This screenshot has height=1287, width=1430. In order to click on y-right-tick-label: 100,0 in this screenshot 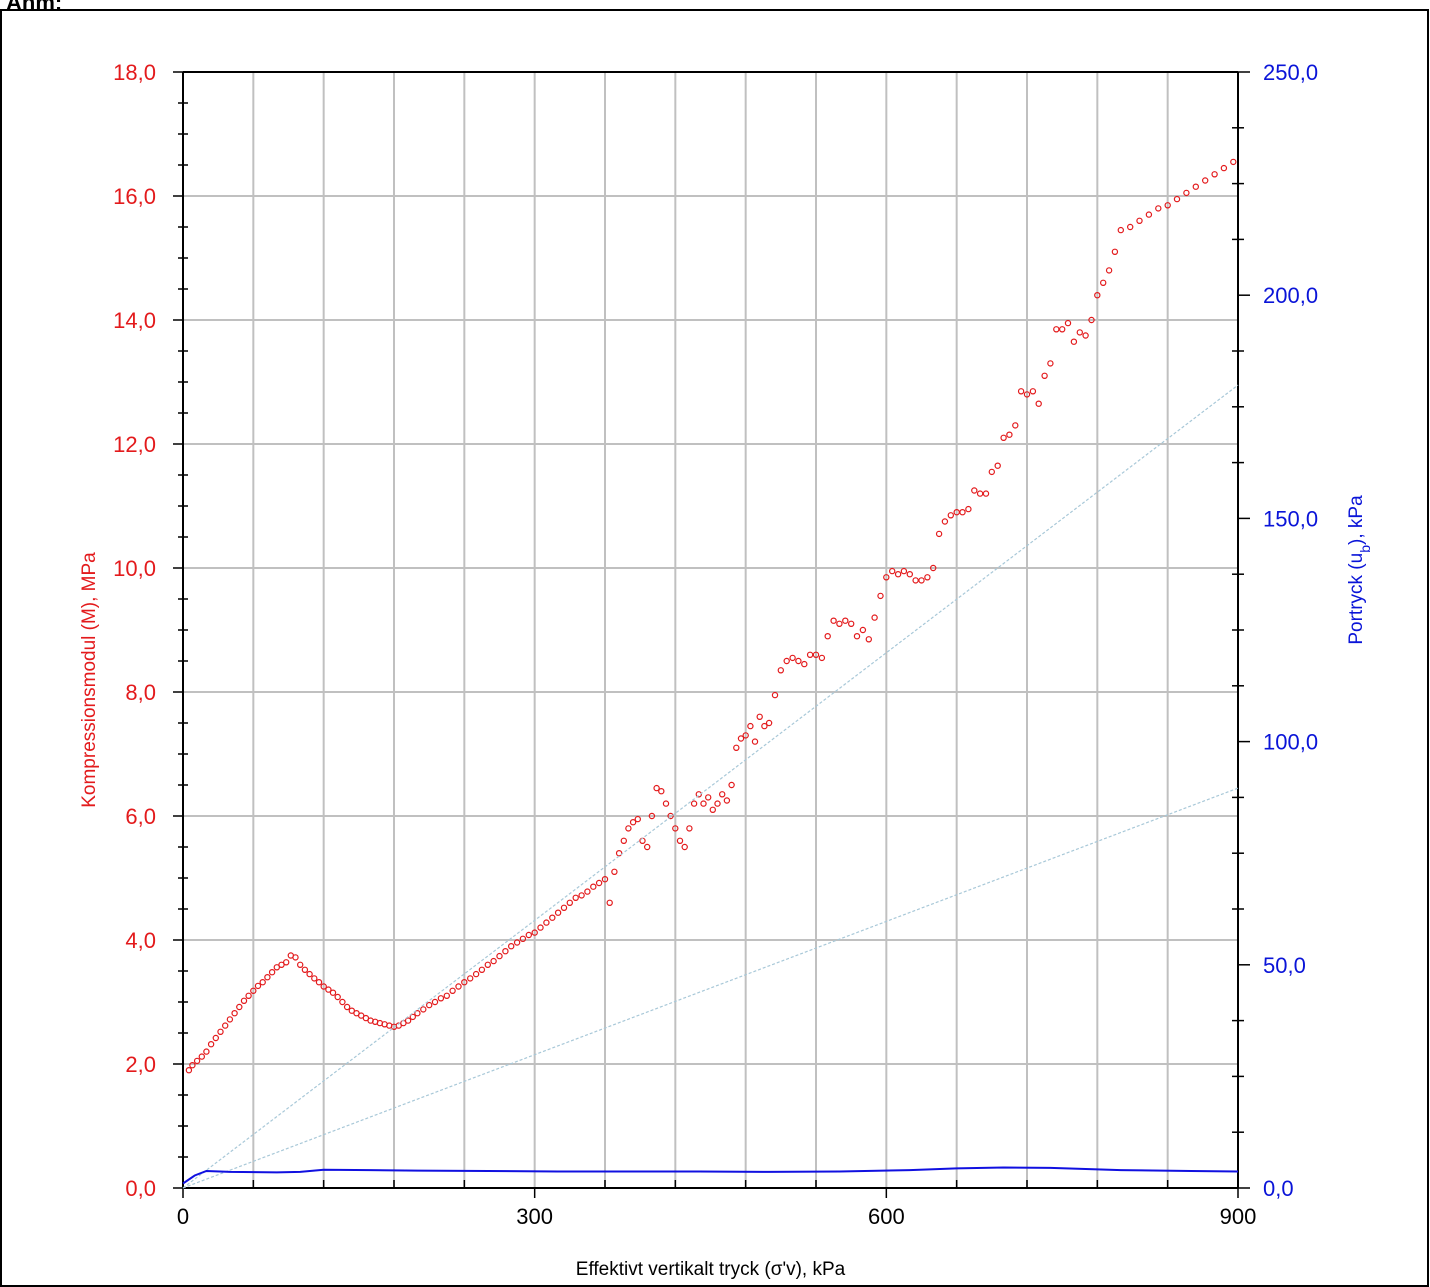, I will do `click(1290, 742)`.